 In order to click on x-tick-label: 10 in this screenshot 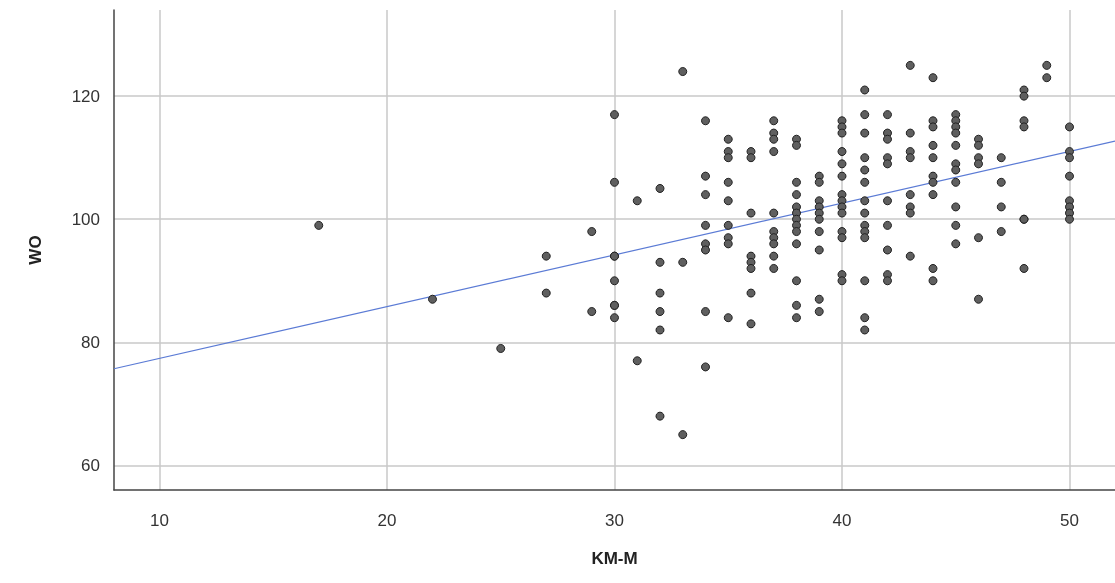, I will do `click(159, 520)`.